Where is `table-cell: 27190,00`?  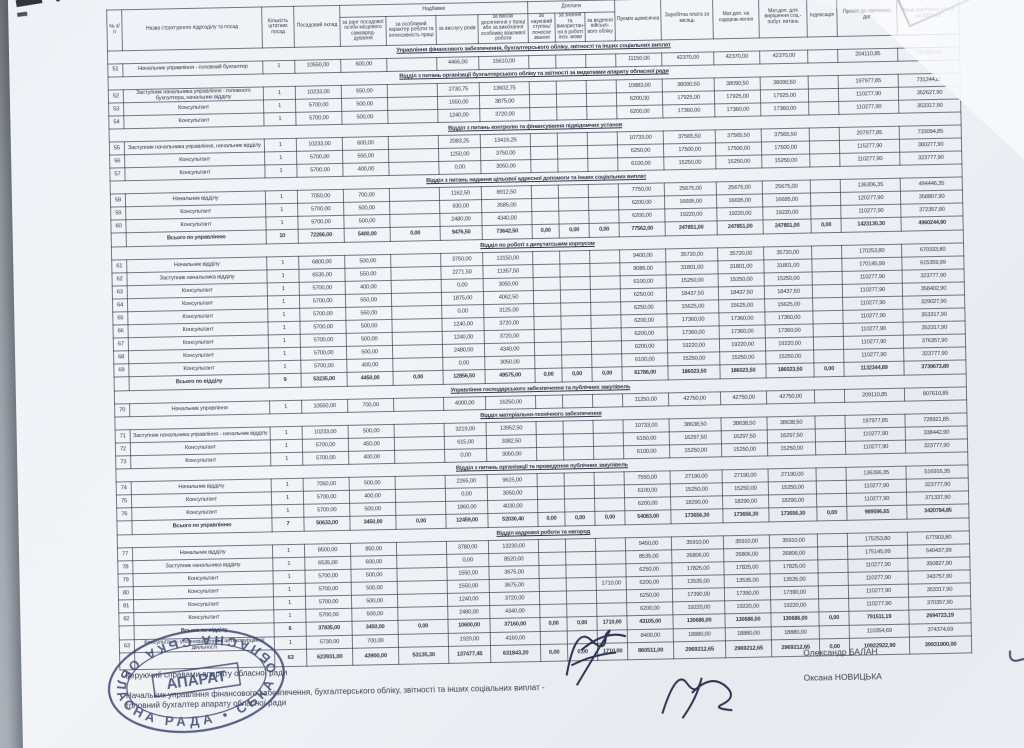
table-cell: 27190,00 is located at coordinates (792, 474).